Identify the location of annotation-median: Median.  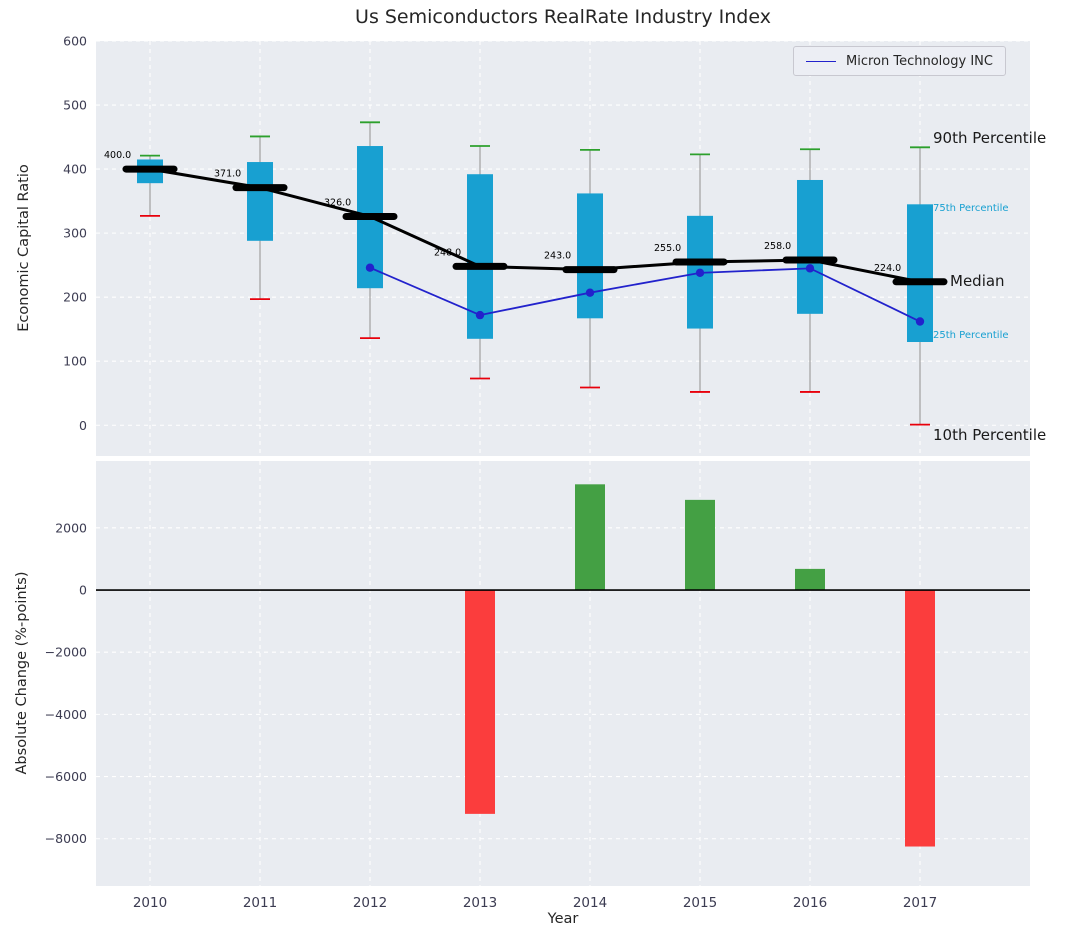
(977, 281).